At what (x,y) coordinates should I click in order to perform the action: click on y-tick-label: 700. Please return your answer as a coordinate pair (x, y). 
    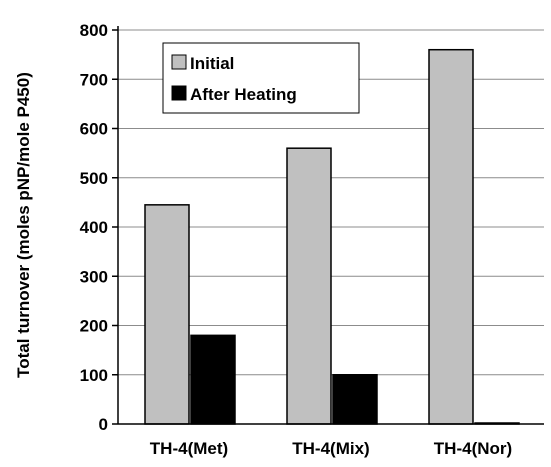
    Looking at the image, I should click on (94, 79).